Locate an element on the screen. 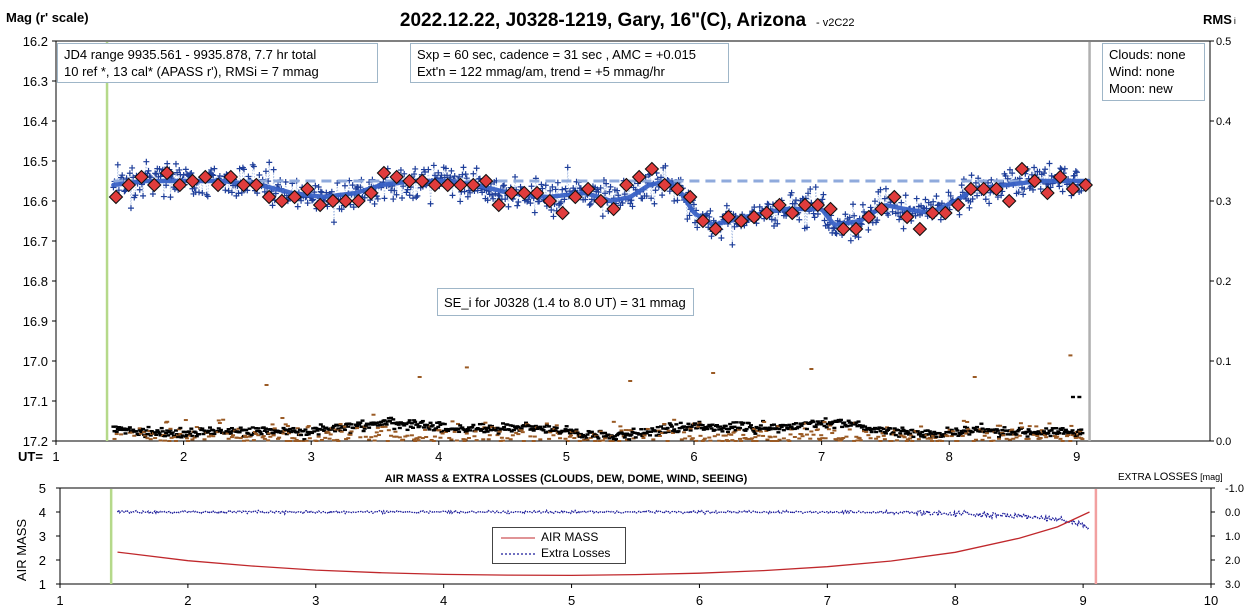 This screenshot has width=1250, height=614. rms-label: RMS is located at coordinates (1217, 19).